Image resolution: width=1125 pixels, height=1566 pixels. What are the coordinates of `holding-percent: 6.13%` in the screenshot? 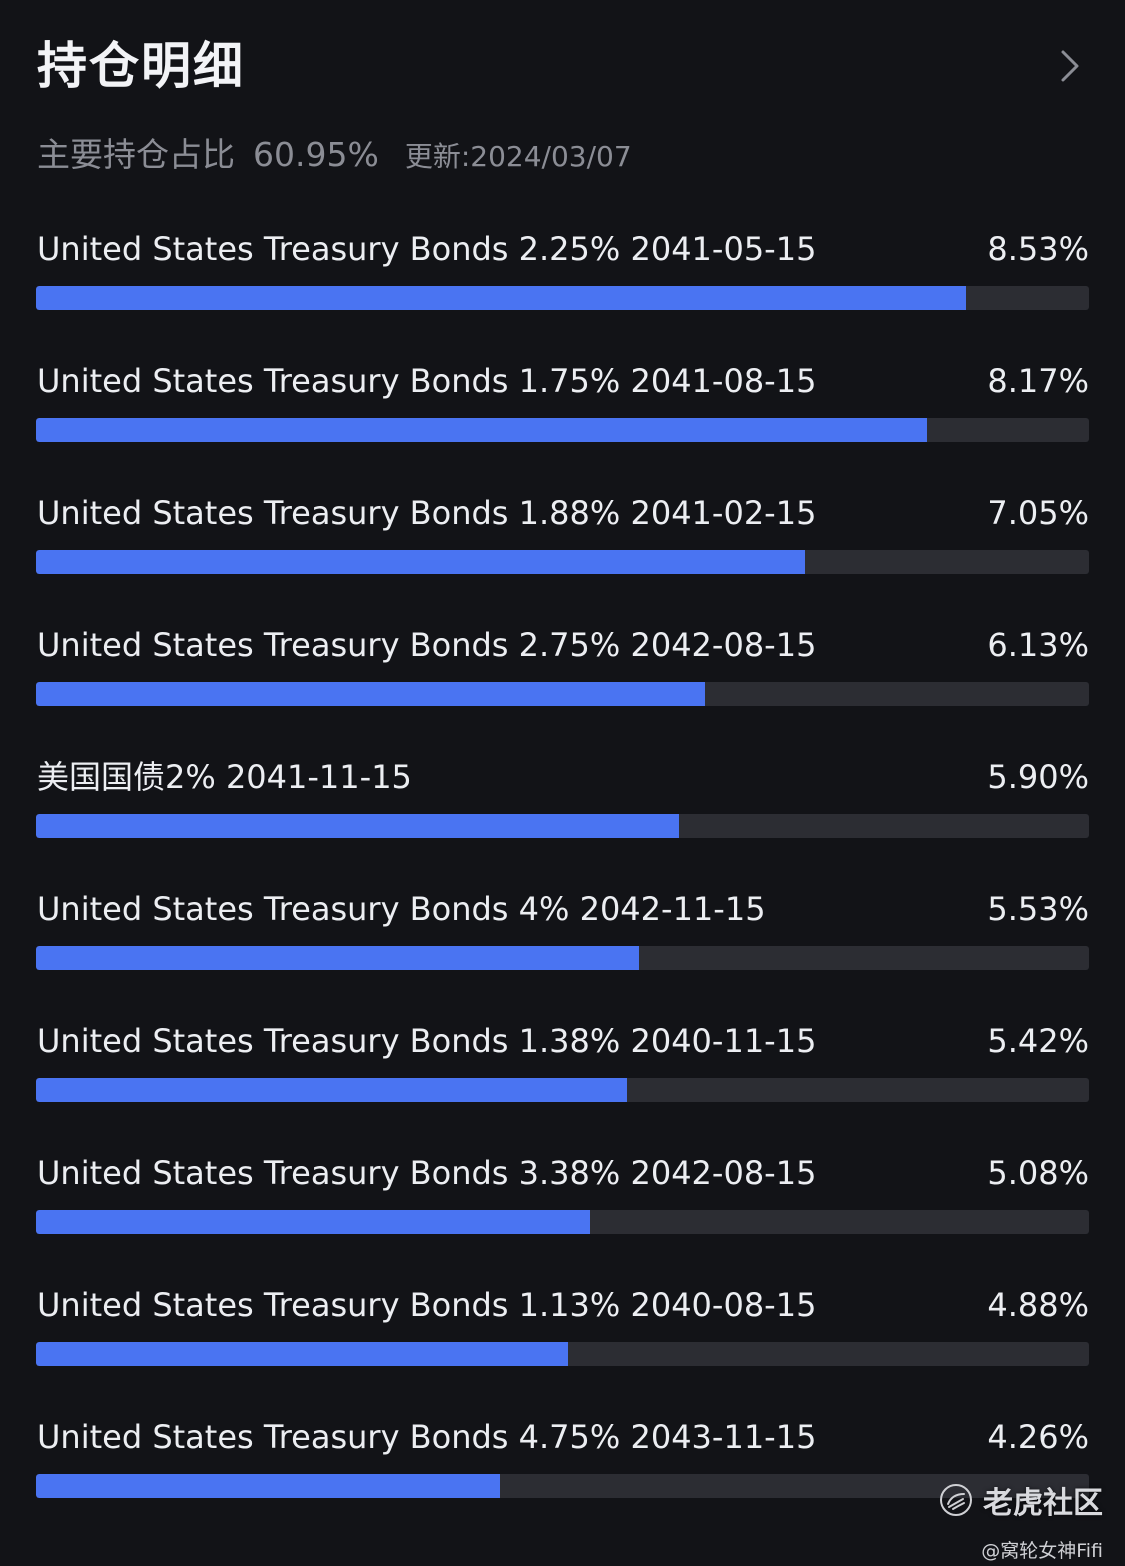 It's located at (1038, 645).